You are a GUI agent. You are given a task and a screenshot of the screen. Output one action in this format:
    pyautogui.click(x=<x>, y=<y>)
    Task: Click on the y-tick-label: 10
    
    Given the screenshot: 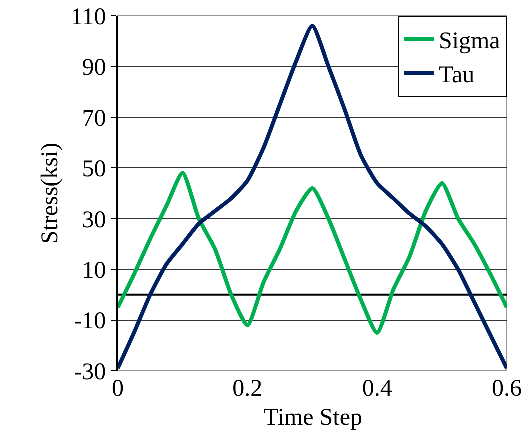 What is the action you would take?
    pyautogui.click(x=94, y=271)
    